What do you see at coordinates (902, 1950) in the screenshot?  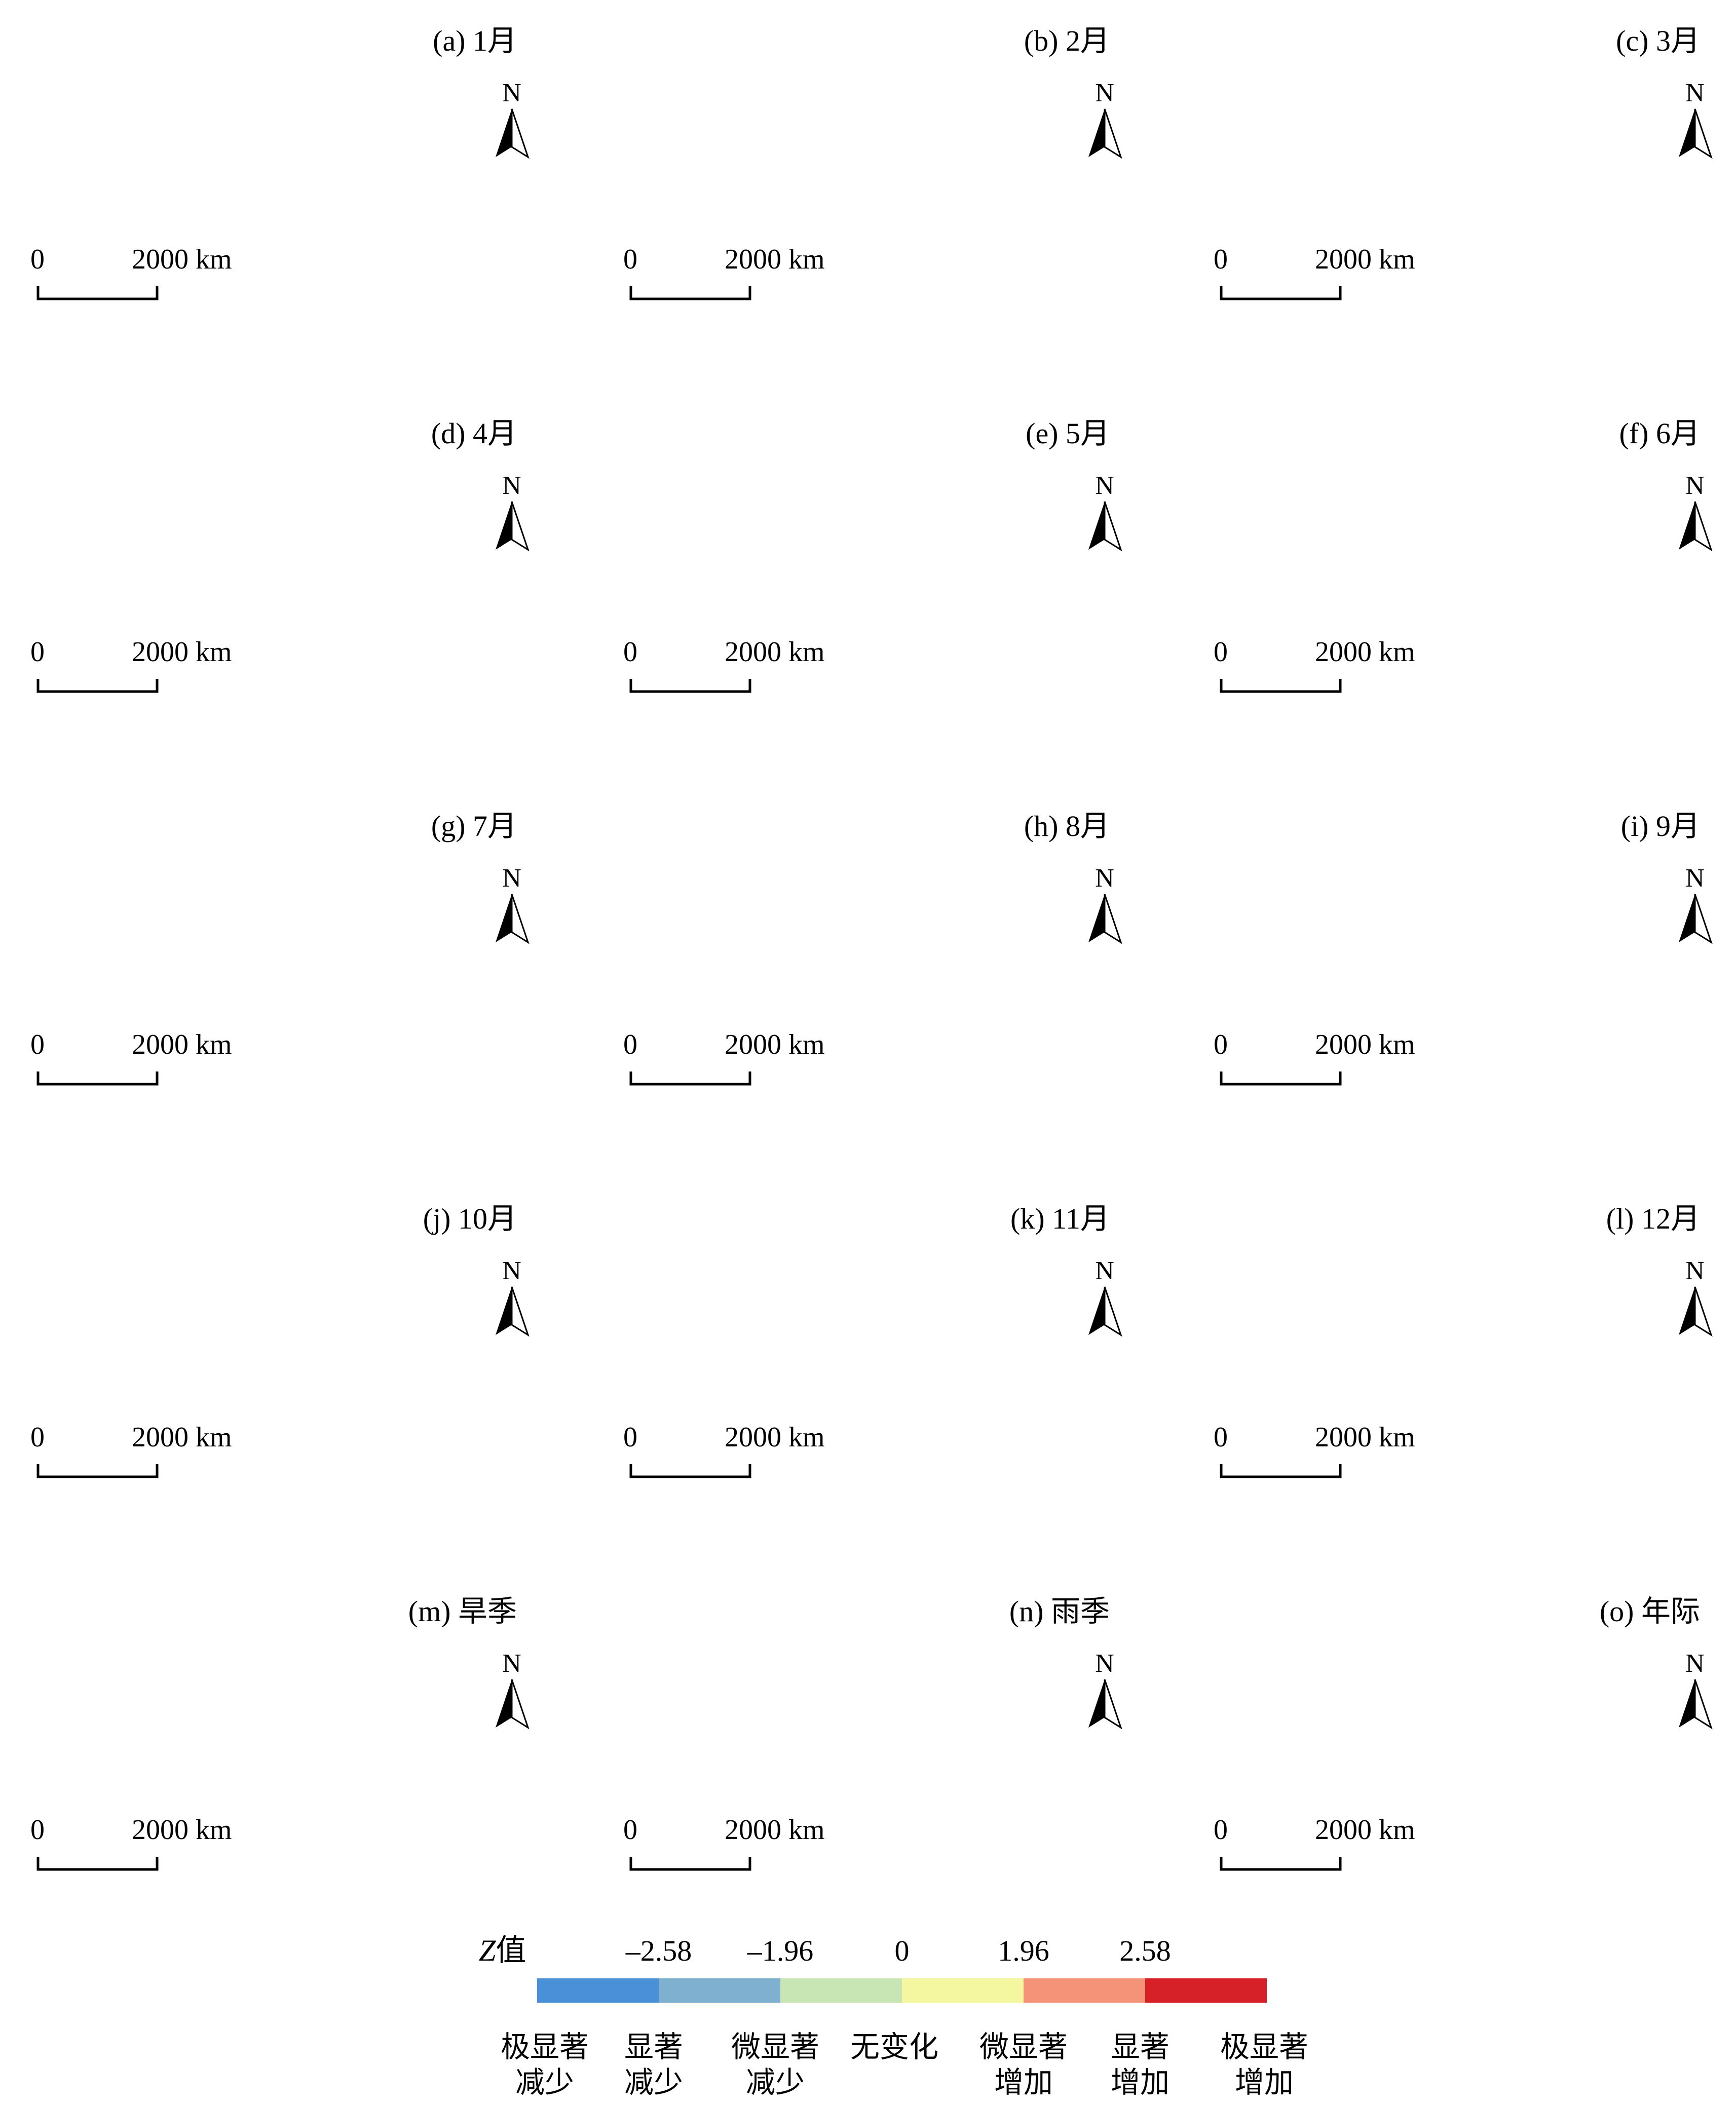 I see `legend-tick-label: 0` at bounding box center [902, 1950].